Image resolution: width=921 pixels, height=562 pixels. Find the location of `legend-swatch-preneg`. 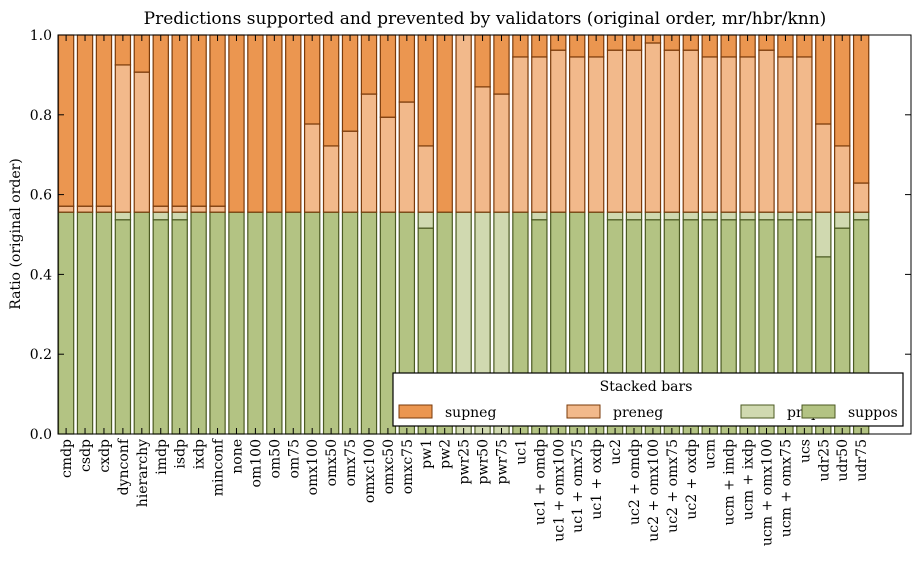

legend-swatch-preneg is located at coordinates (583, 411).